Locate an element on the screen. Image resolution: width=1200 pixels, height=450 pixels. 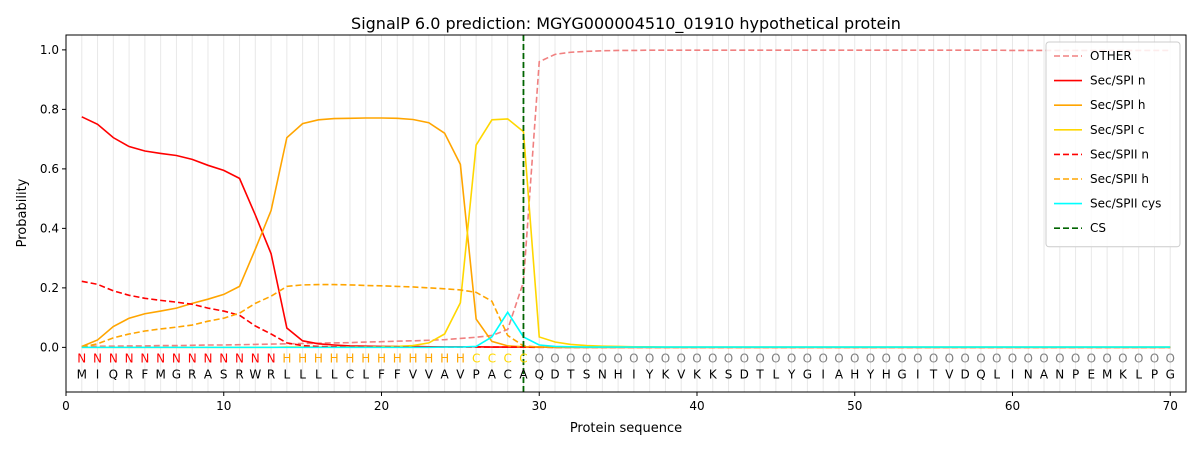
legend-label: Sec/SPI c is located at coordinates (1117, 130).